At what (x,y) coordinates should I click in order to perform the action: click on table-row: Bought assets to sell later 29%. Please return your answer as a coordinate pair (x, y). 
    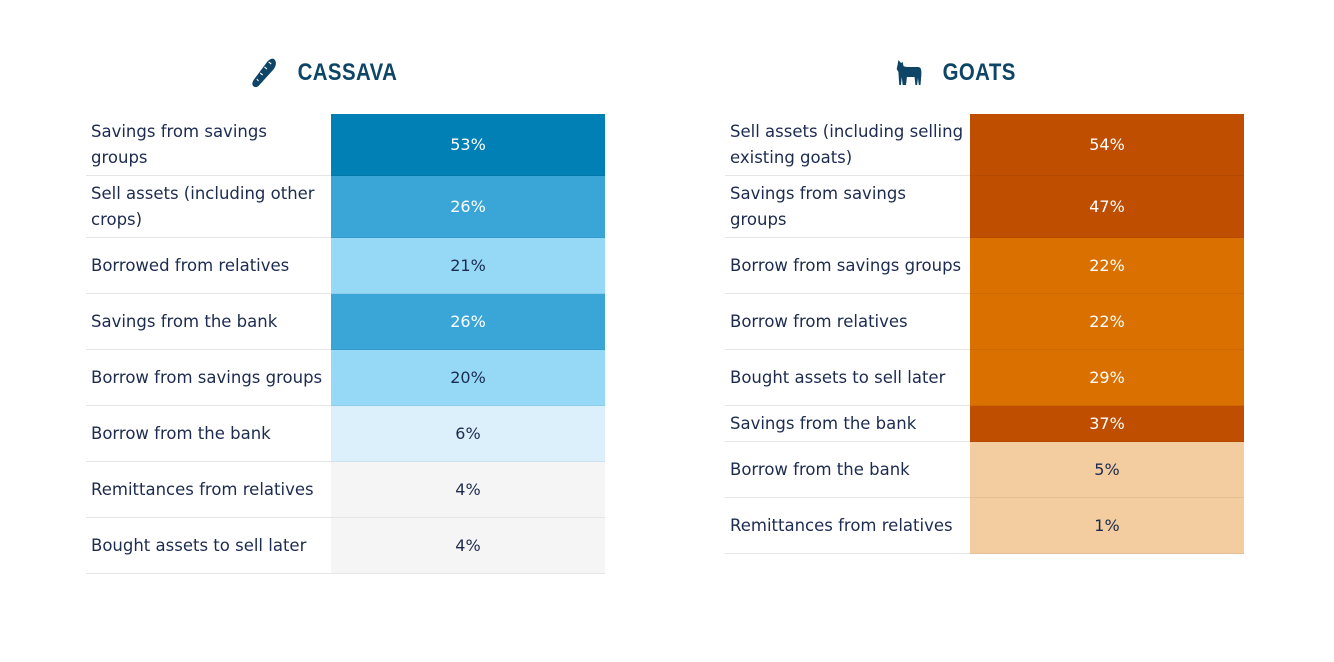
    Looking at the image, I should click on (984, 378).